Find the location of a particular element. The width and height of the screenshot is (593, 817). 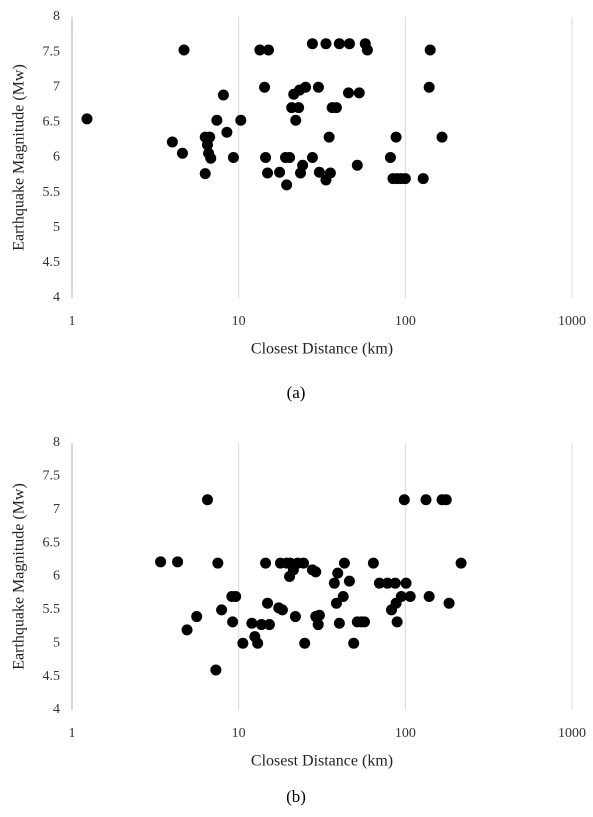

caption: (a) is located at coordinates (296, 392).